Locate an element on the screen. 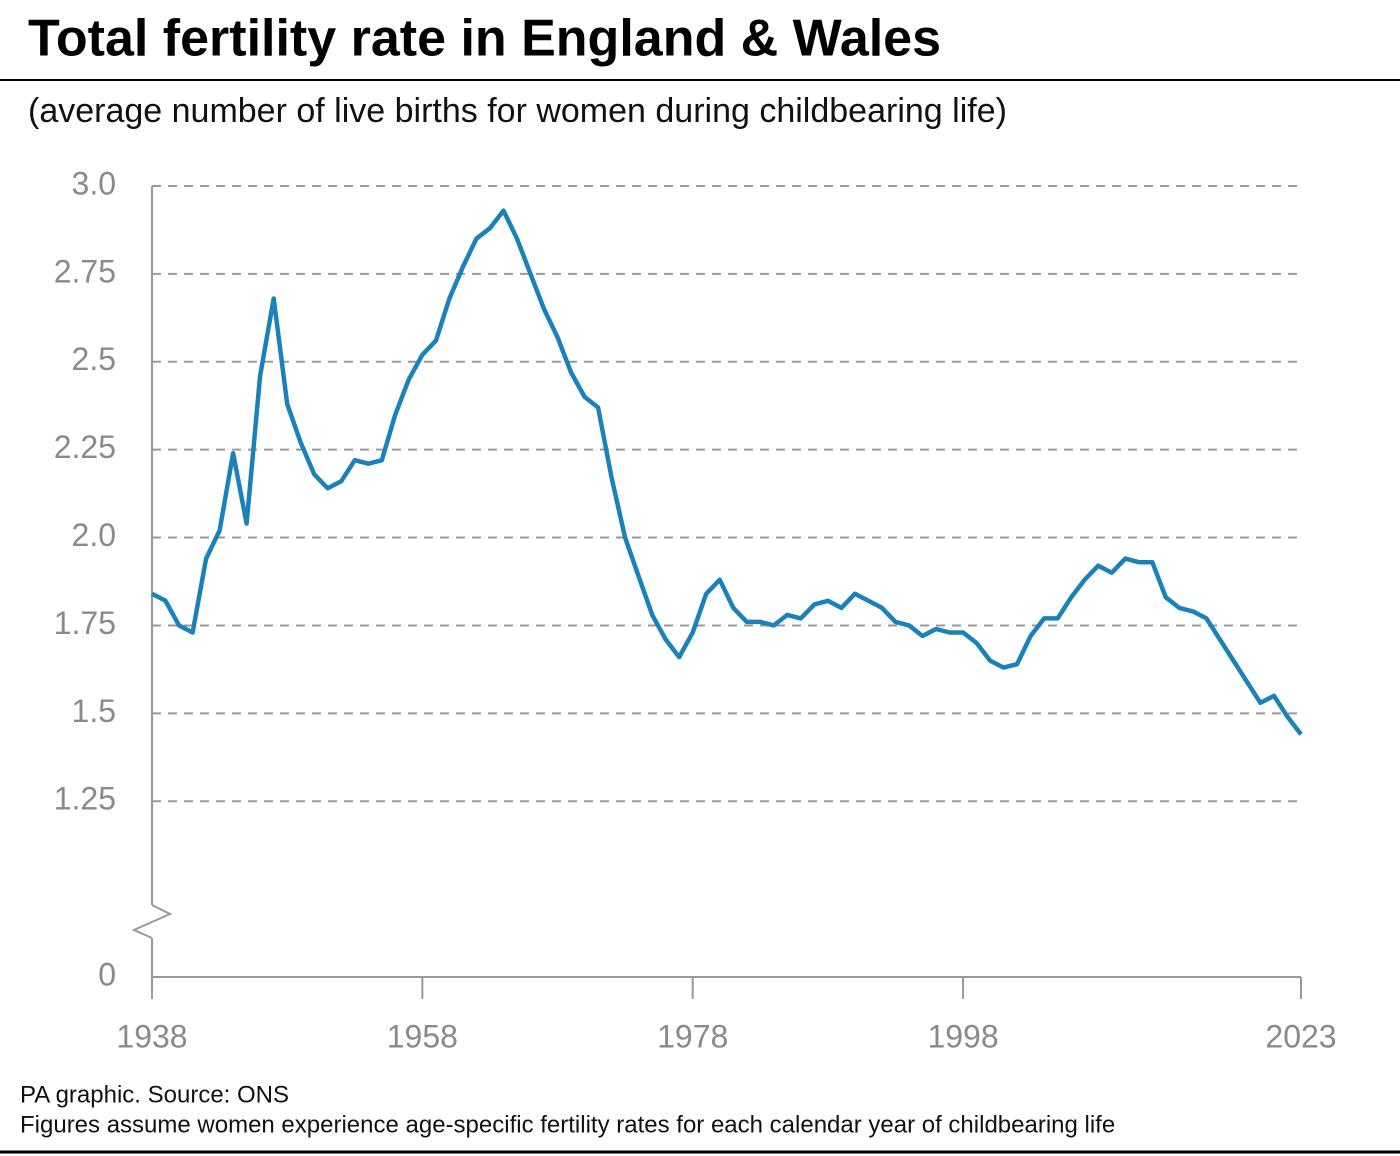 Image resolution: width=1400 pixels, height=1156 pixels. x-tick-label: 2023 is located at coordinates (1300, 1036).